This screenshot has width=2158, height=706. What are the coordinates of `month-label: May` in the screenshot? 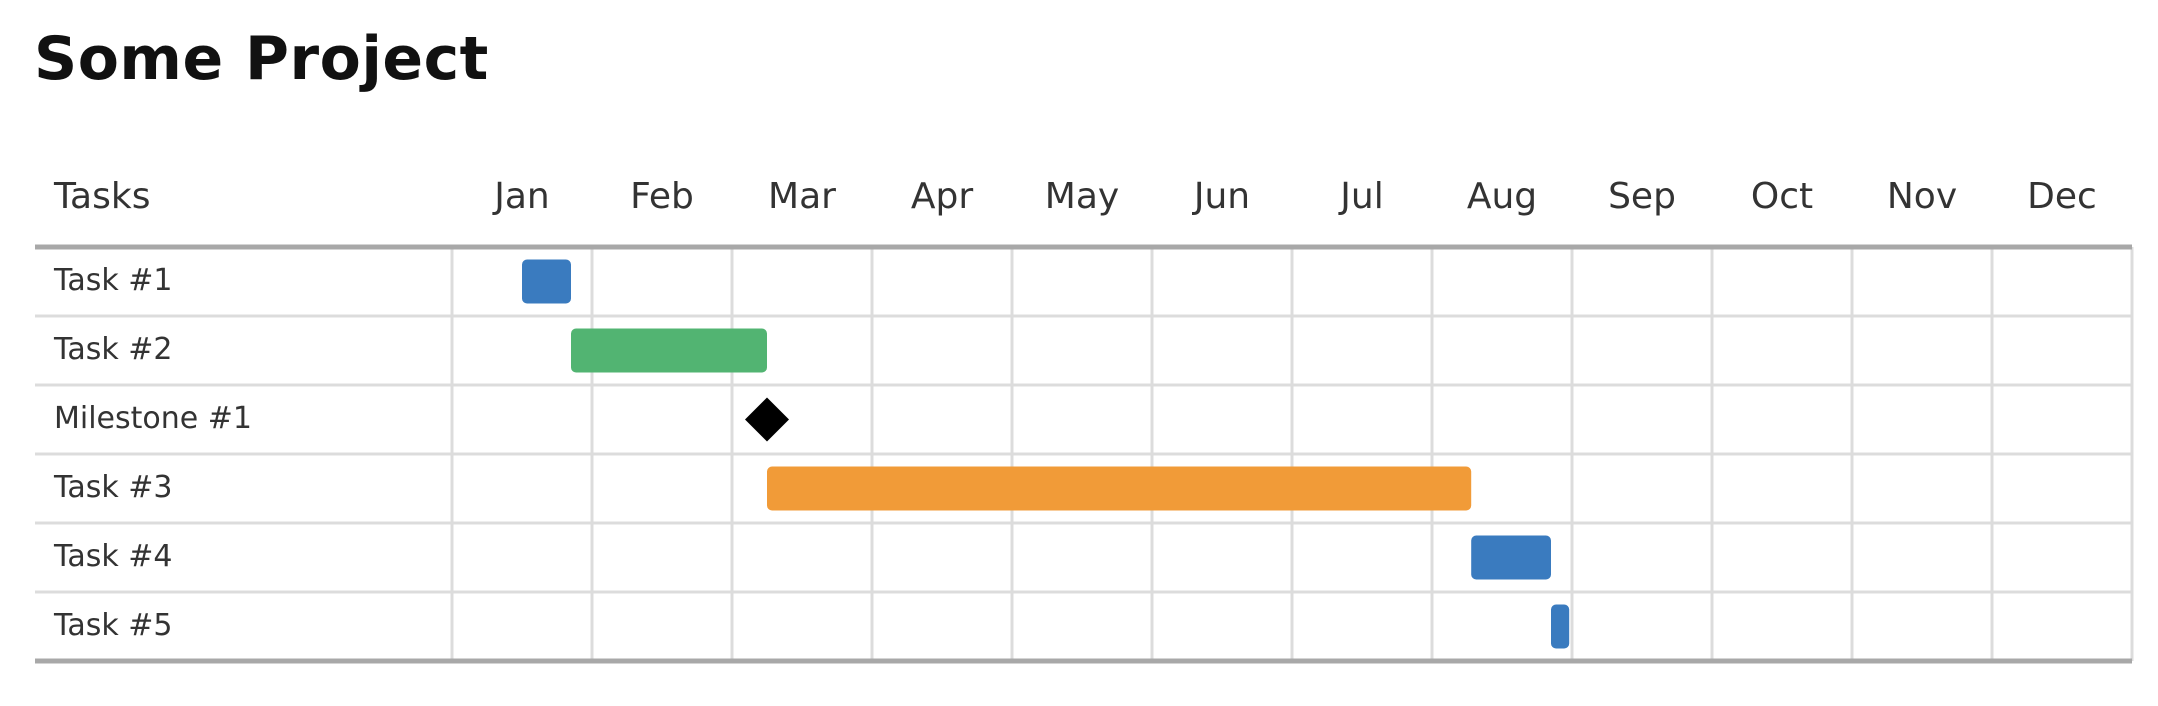 It's located at (1082, 196).